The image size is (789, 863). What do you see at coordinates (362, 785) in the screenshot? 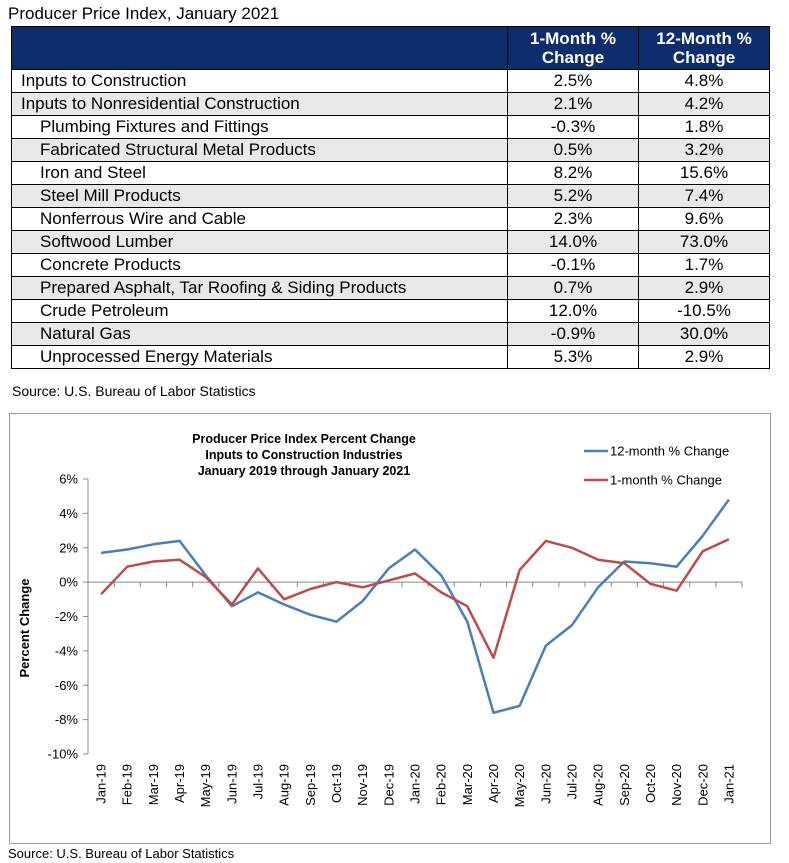
I see `x-tick-label: Nov-19` at bounding box center [362, 785].